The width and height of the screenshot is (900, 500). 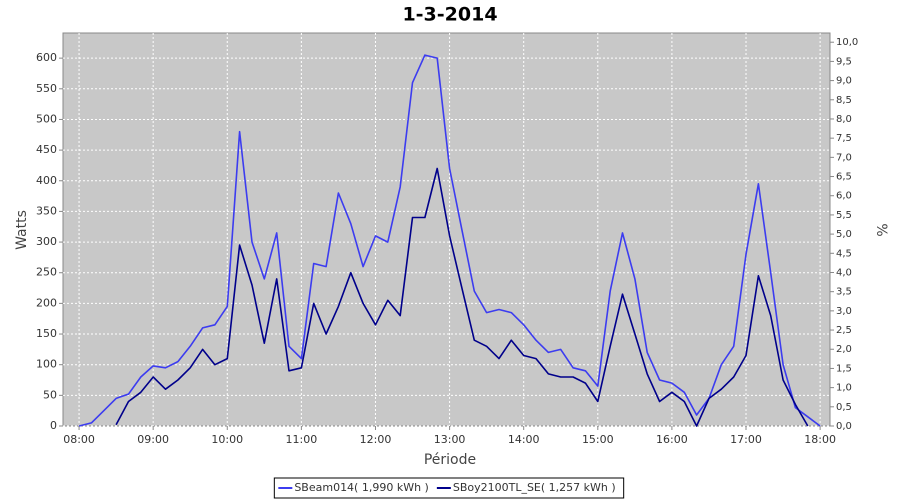 I want to click on y2-tick-label: 9,0, so click(x=844, y=81).